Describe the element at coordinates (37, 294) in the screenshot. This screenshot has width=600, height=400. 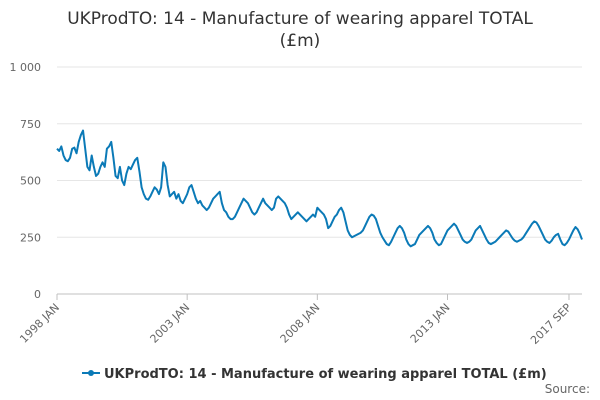
I see `y-tick-label: 0` at that location.